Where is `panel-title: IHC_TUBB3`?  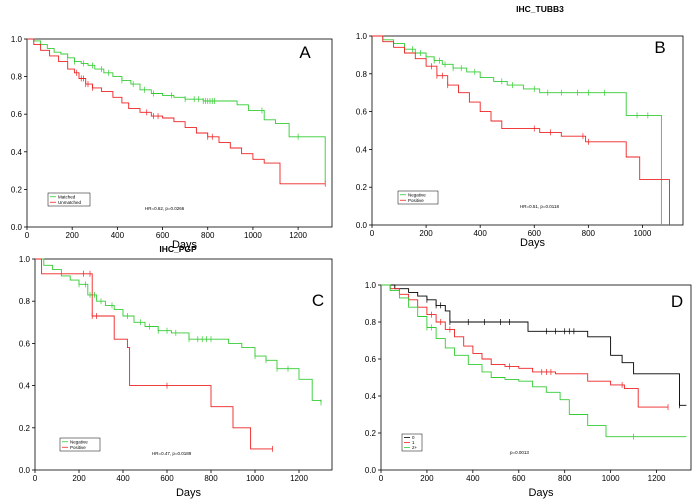 panel-title: IHC_TUBB3 is located at coordinates (540, 9).